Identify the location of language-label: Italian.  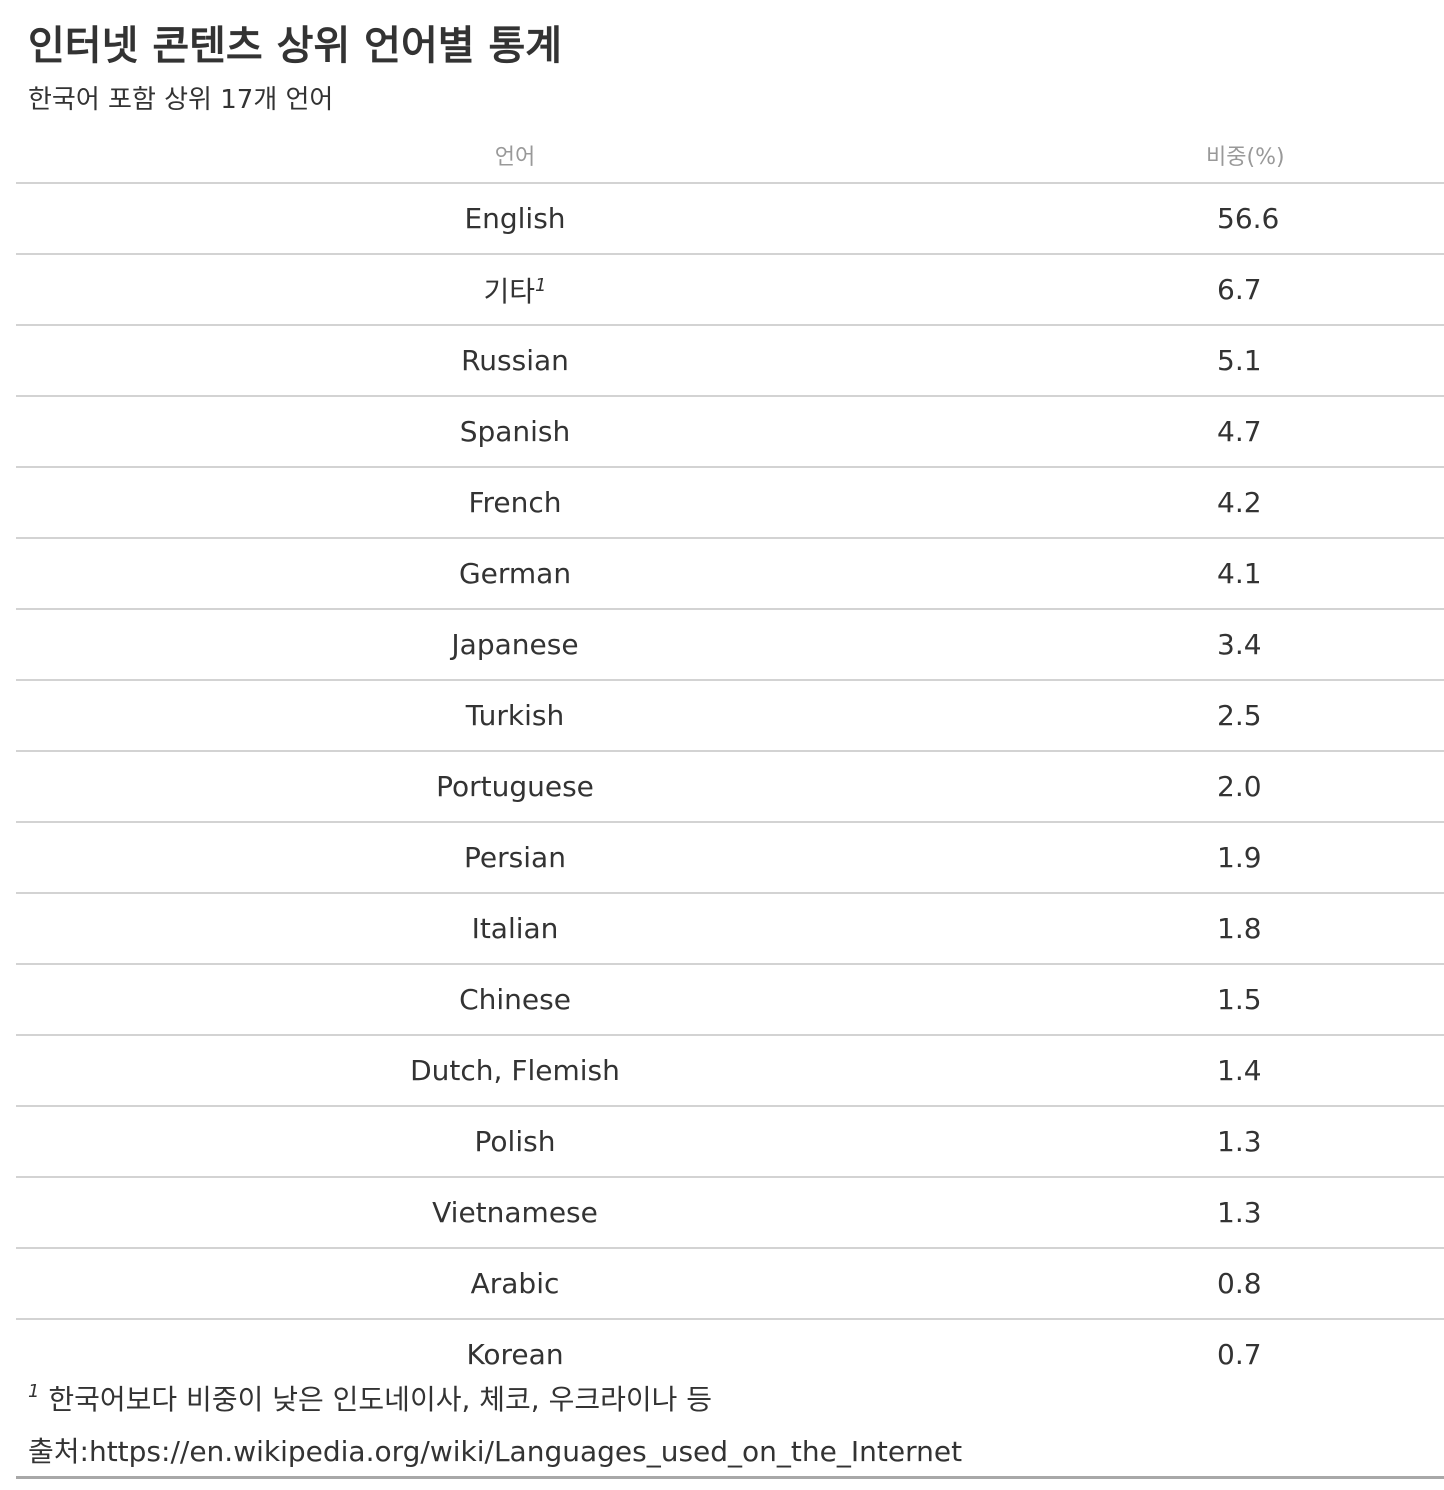
(515, 928).